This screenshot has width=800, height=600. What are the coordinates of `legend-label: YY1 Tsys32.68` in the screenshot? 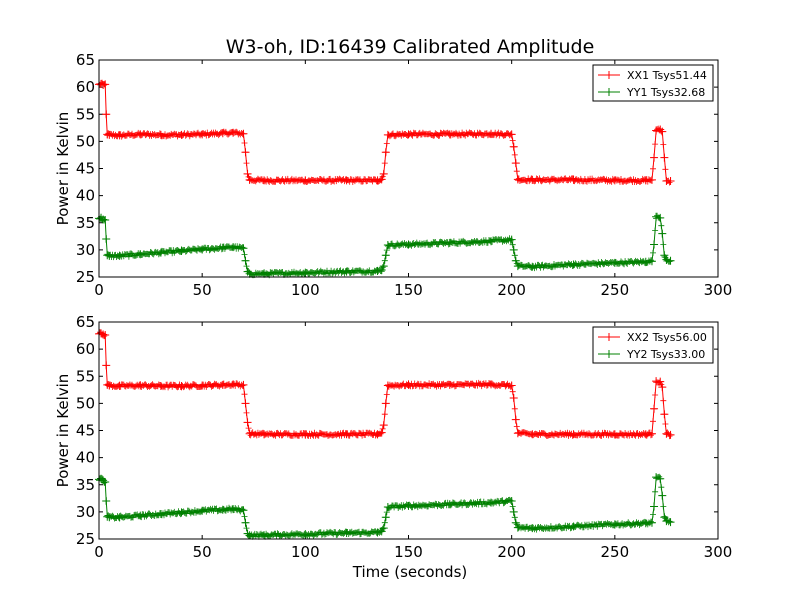 It's located at (665, 92).